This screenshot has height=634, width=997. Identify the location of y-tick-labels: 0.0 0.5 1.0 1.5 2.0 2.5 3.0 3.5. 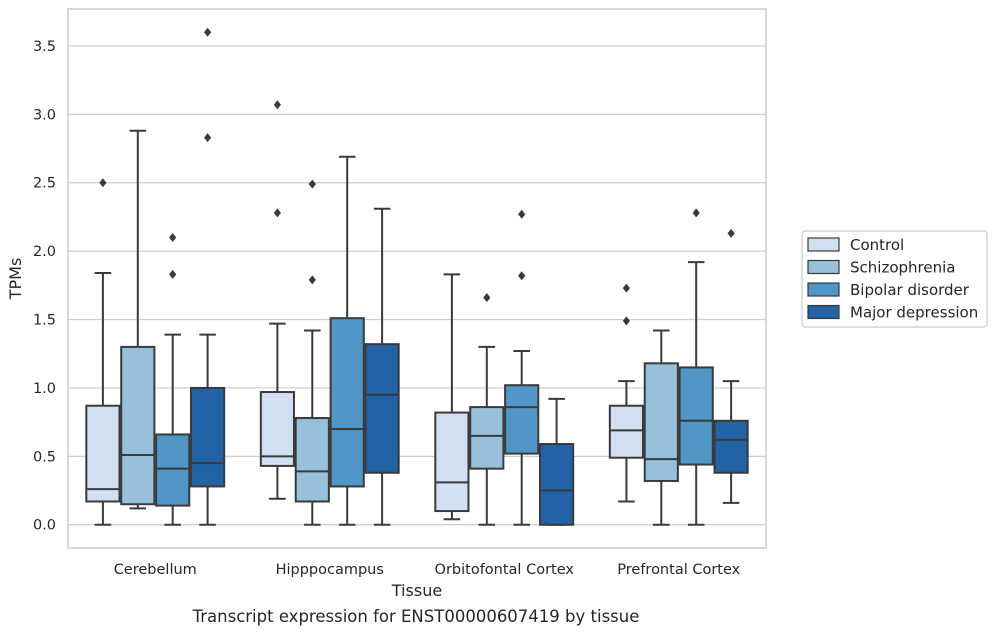
(44, 286).